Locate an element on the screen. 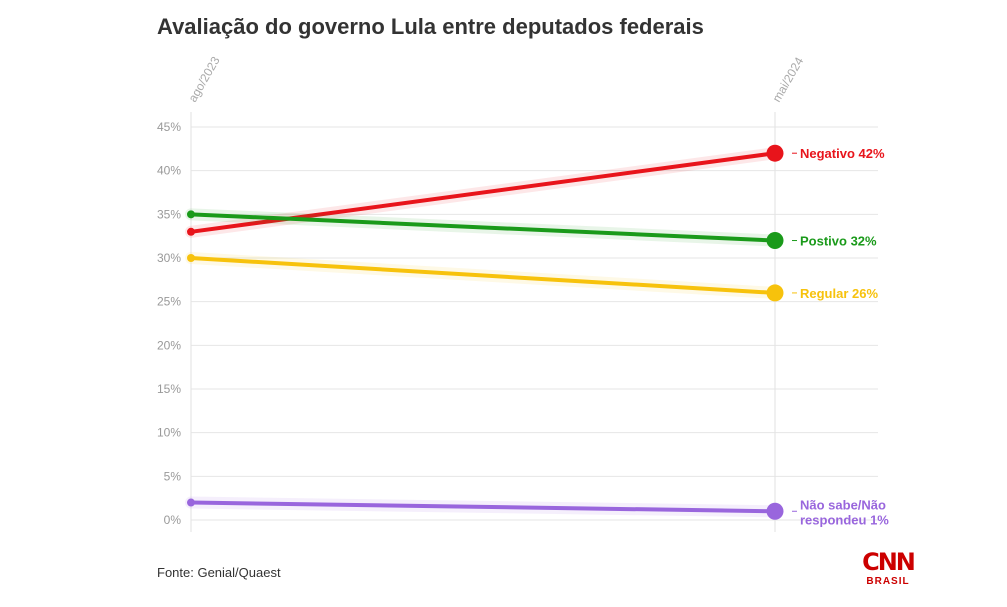 This screenshot has width=1007, height=607. series-group: Regular 26% is located at coordinates (531, 277).